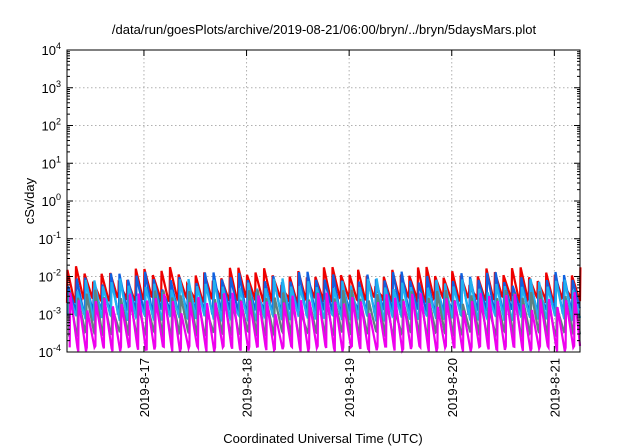 This screenshot has width=640, height=448. Describe the element at coordinates (349, 387) in the screenshot. I see `x-tick-label: 2019-8-19` at that location.